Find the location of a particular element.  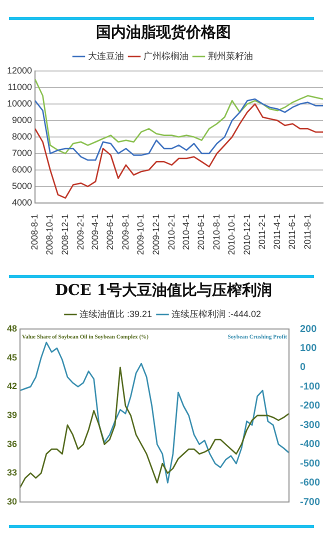

chart-title: DCE 1号大豆油值比与压榨利润 is located at coordinates (163, 289).